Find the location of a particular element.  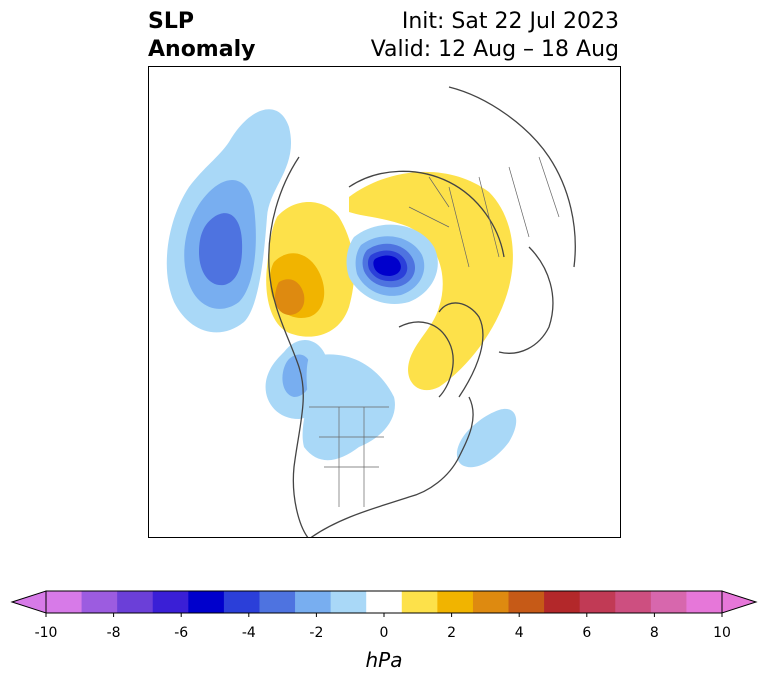

colorbar-tick-label: -10 is located at coordinates (46, 633).